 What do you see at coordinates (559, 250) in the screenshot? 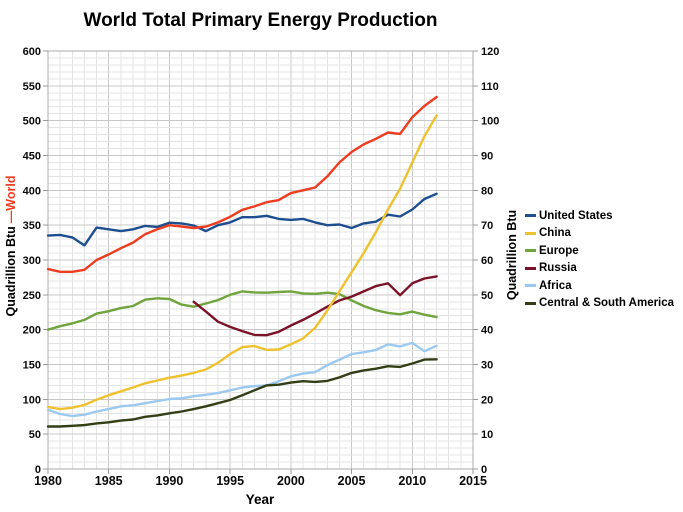
I see `legend-label: Europe` at bounding box center [559, 250].